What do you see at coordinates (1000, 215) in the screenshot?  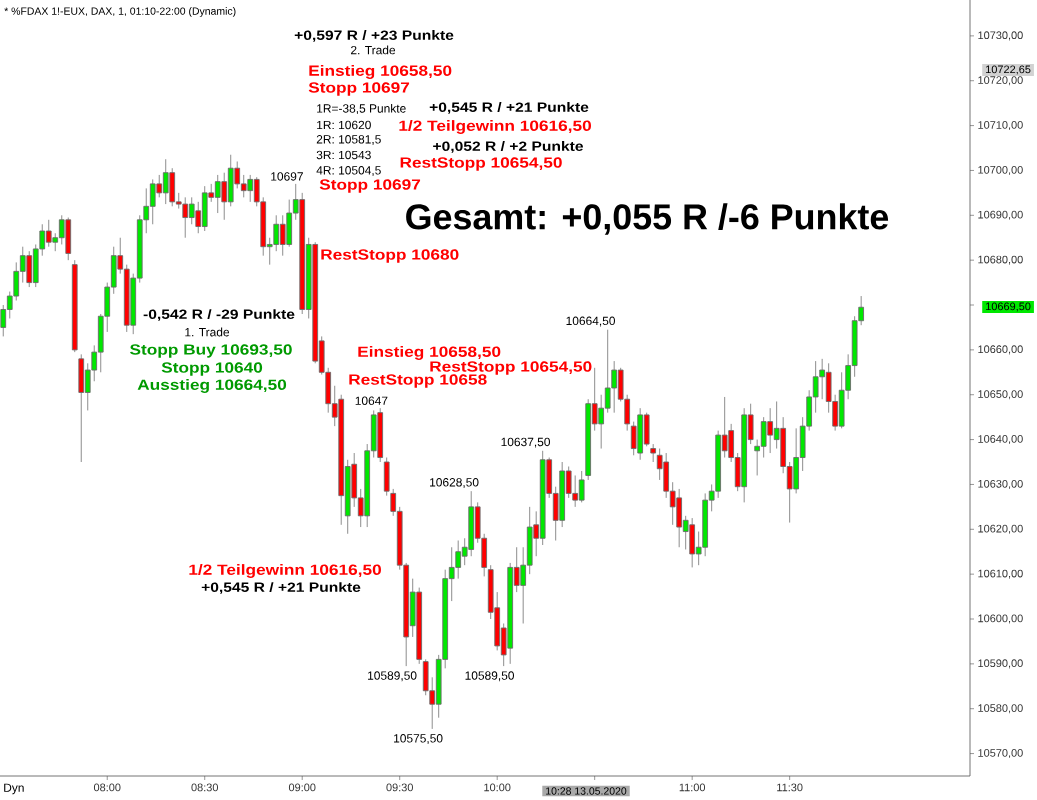 I see `y-tick-label: 10690,00` at bounding box center [1000, 215].